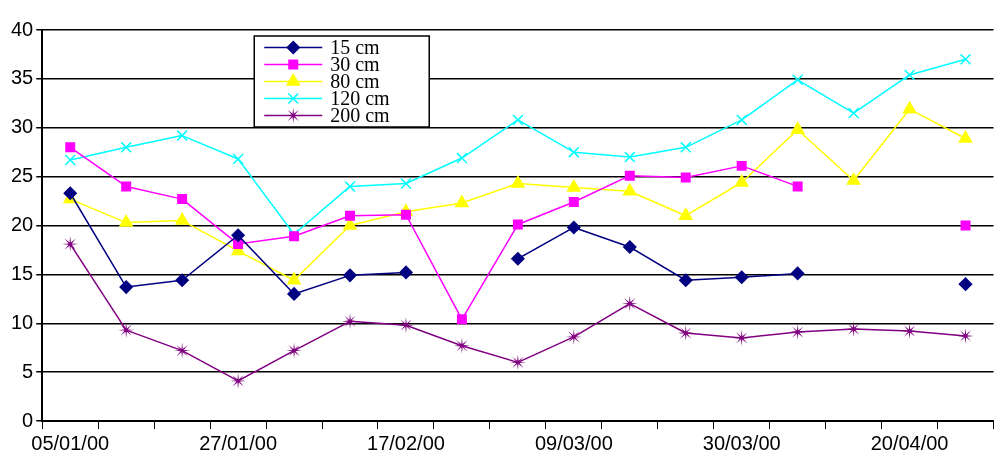 The image size is (1002, 463). What do you see at coordinates (909, 442) in the screenshot?
I see `x-tick-label: 20/04/00` at bounding box center [909, 442].